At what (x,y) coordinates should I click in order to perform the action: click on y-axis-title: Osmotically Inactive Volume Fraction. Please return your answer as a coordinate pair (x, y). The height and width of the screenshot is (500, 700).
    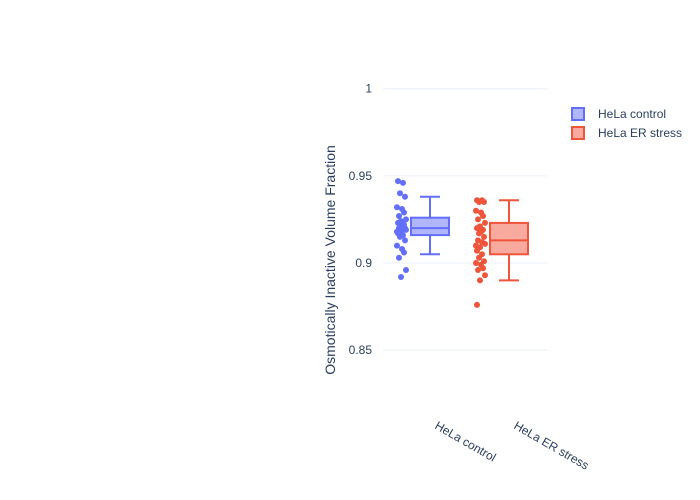
    Looking at the image, I should click on (330, 260).